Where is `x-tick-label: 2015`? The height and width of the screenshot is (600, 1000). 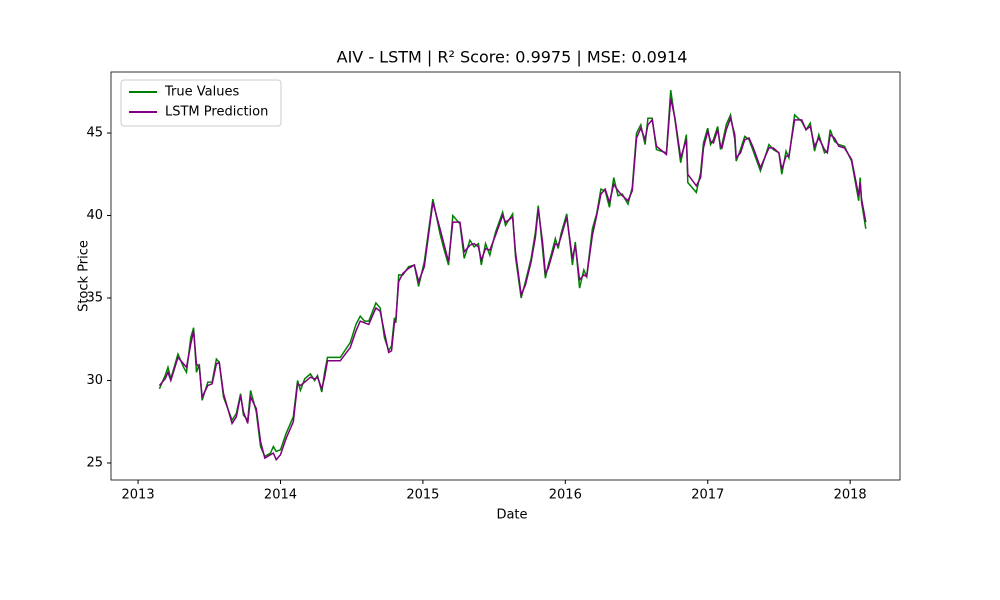 x-tick-label: 2015 is located at coordinates (422, 495).